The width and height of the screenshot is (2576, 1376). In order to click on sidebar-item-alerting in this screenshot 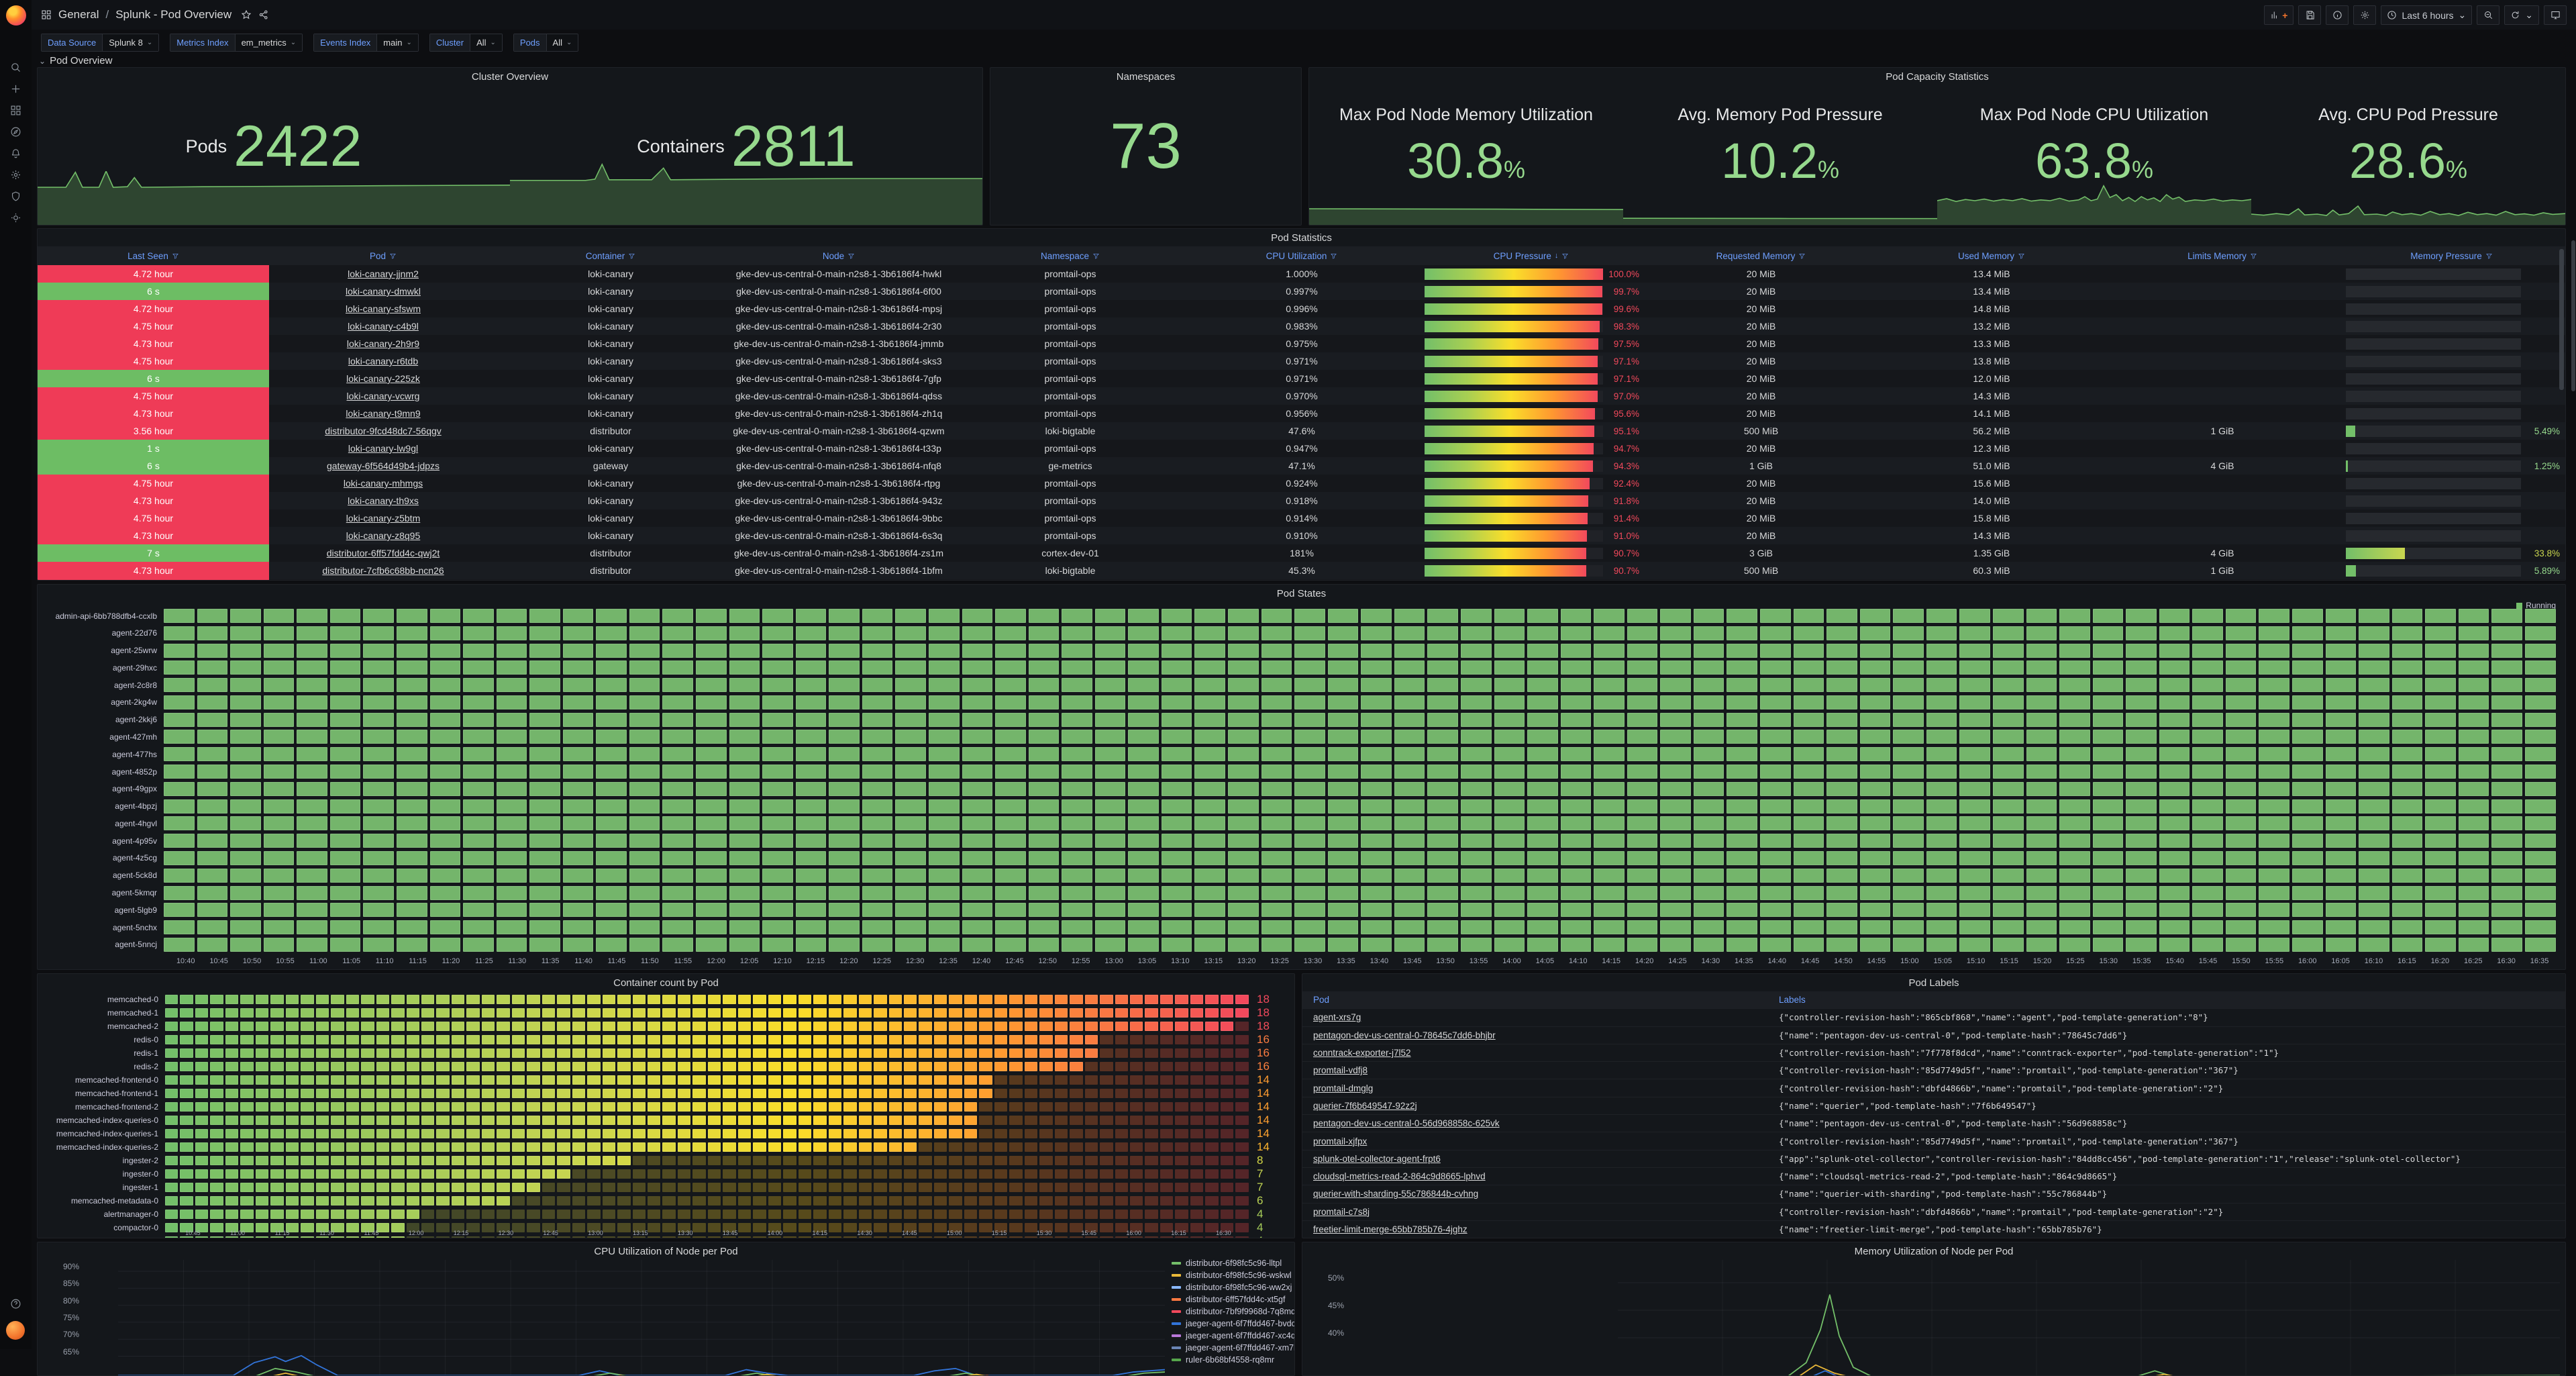, I will do `click(16, 153)`.